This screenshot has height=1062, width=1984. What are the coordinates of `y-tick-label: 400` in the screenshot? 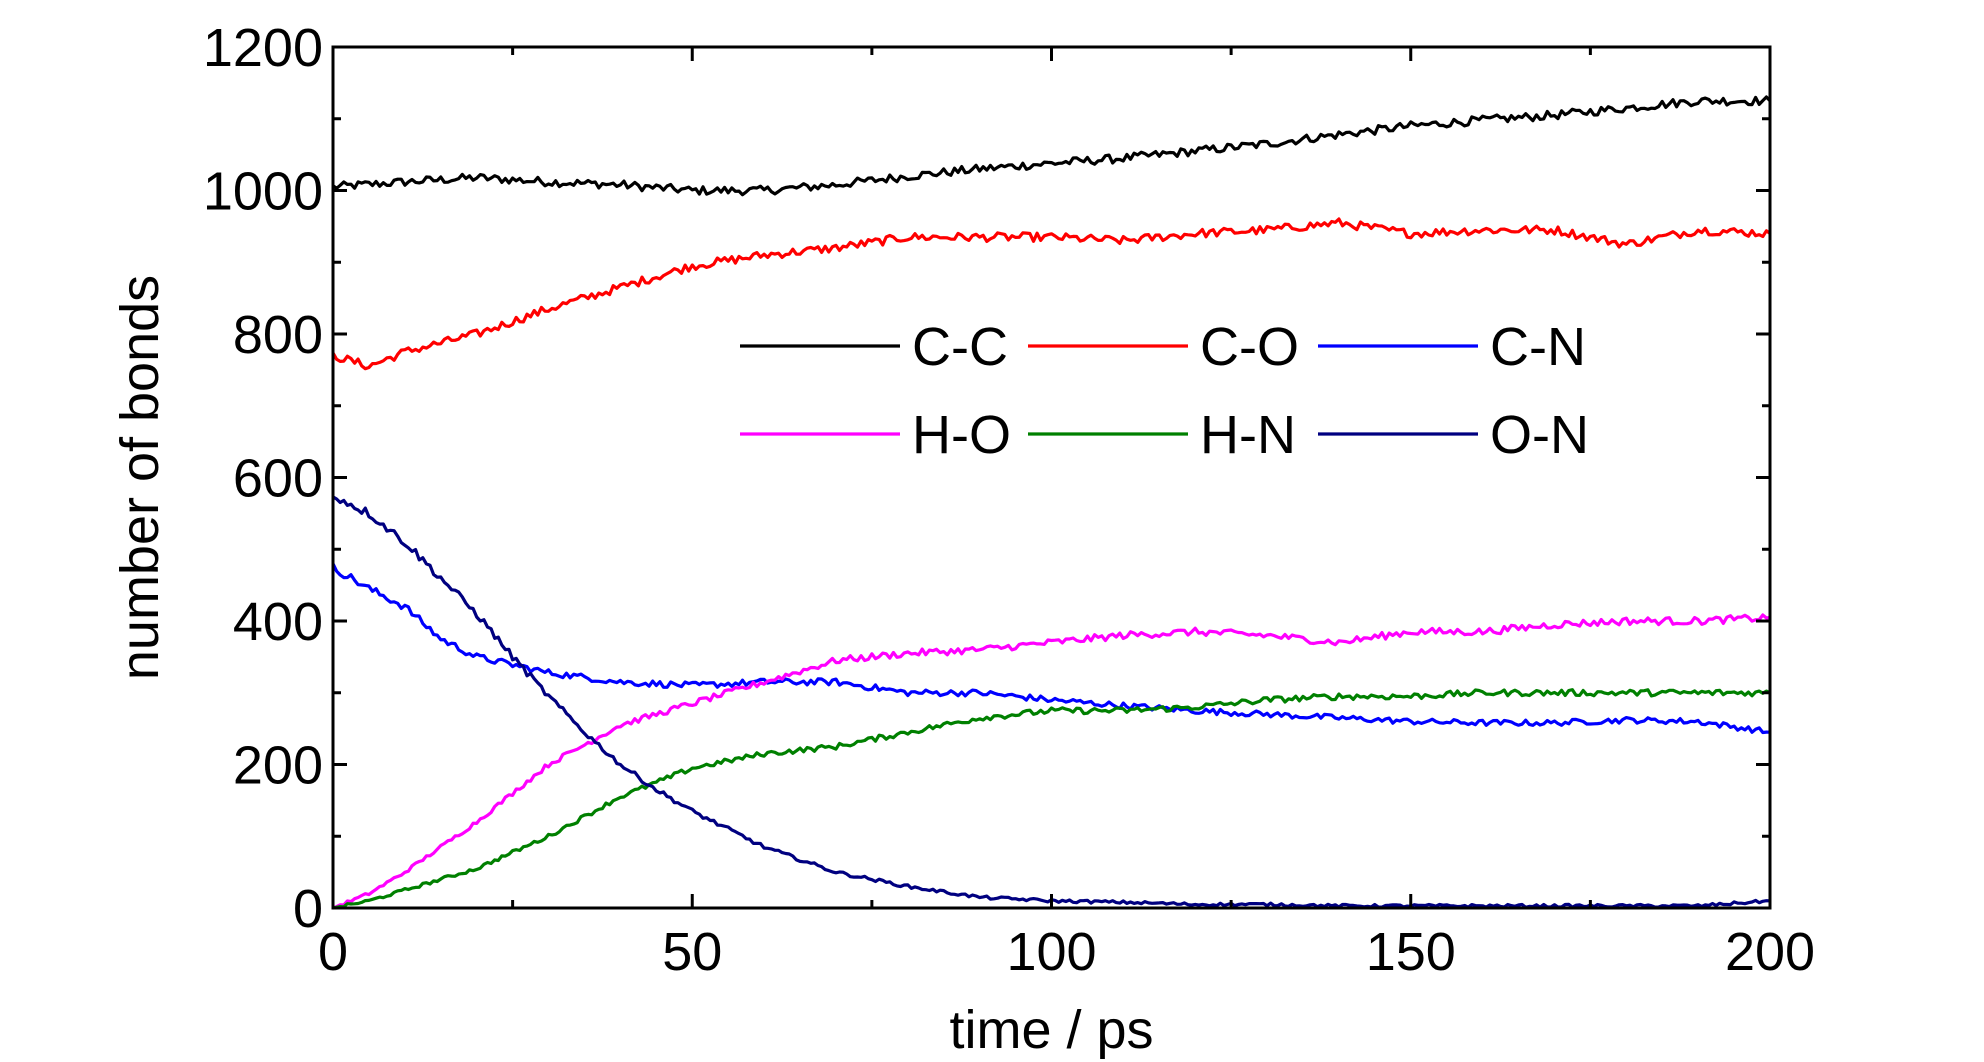 It's located at (278, 622).